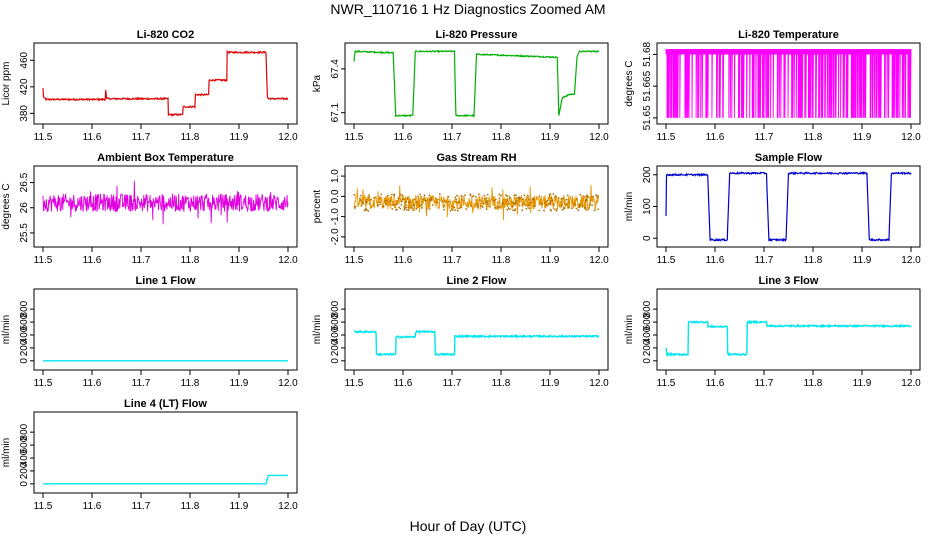  What do you see at coordinates (317, 83) in the screenshot?
I see `y-axis-label: kPa` at bounding box center [317, 83].